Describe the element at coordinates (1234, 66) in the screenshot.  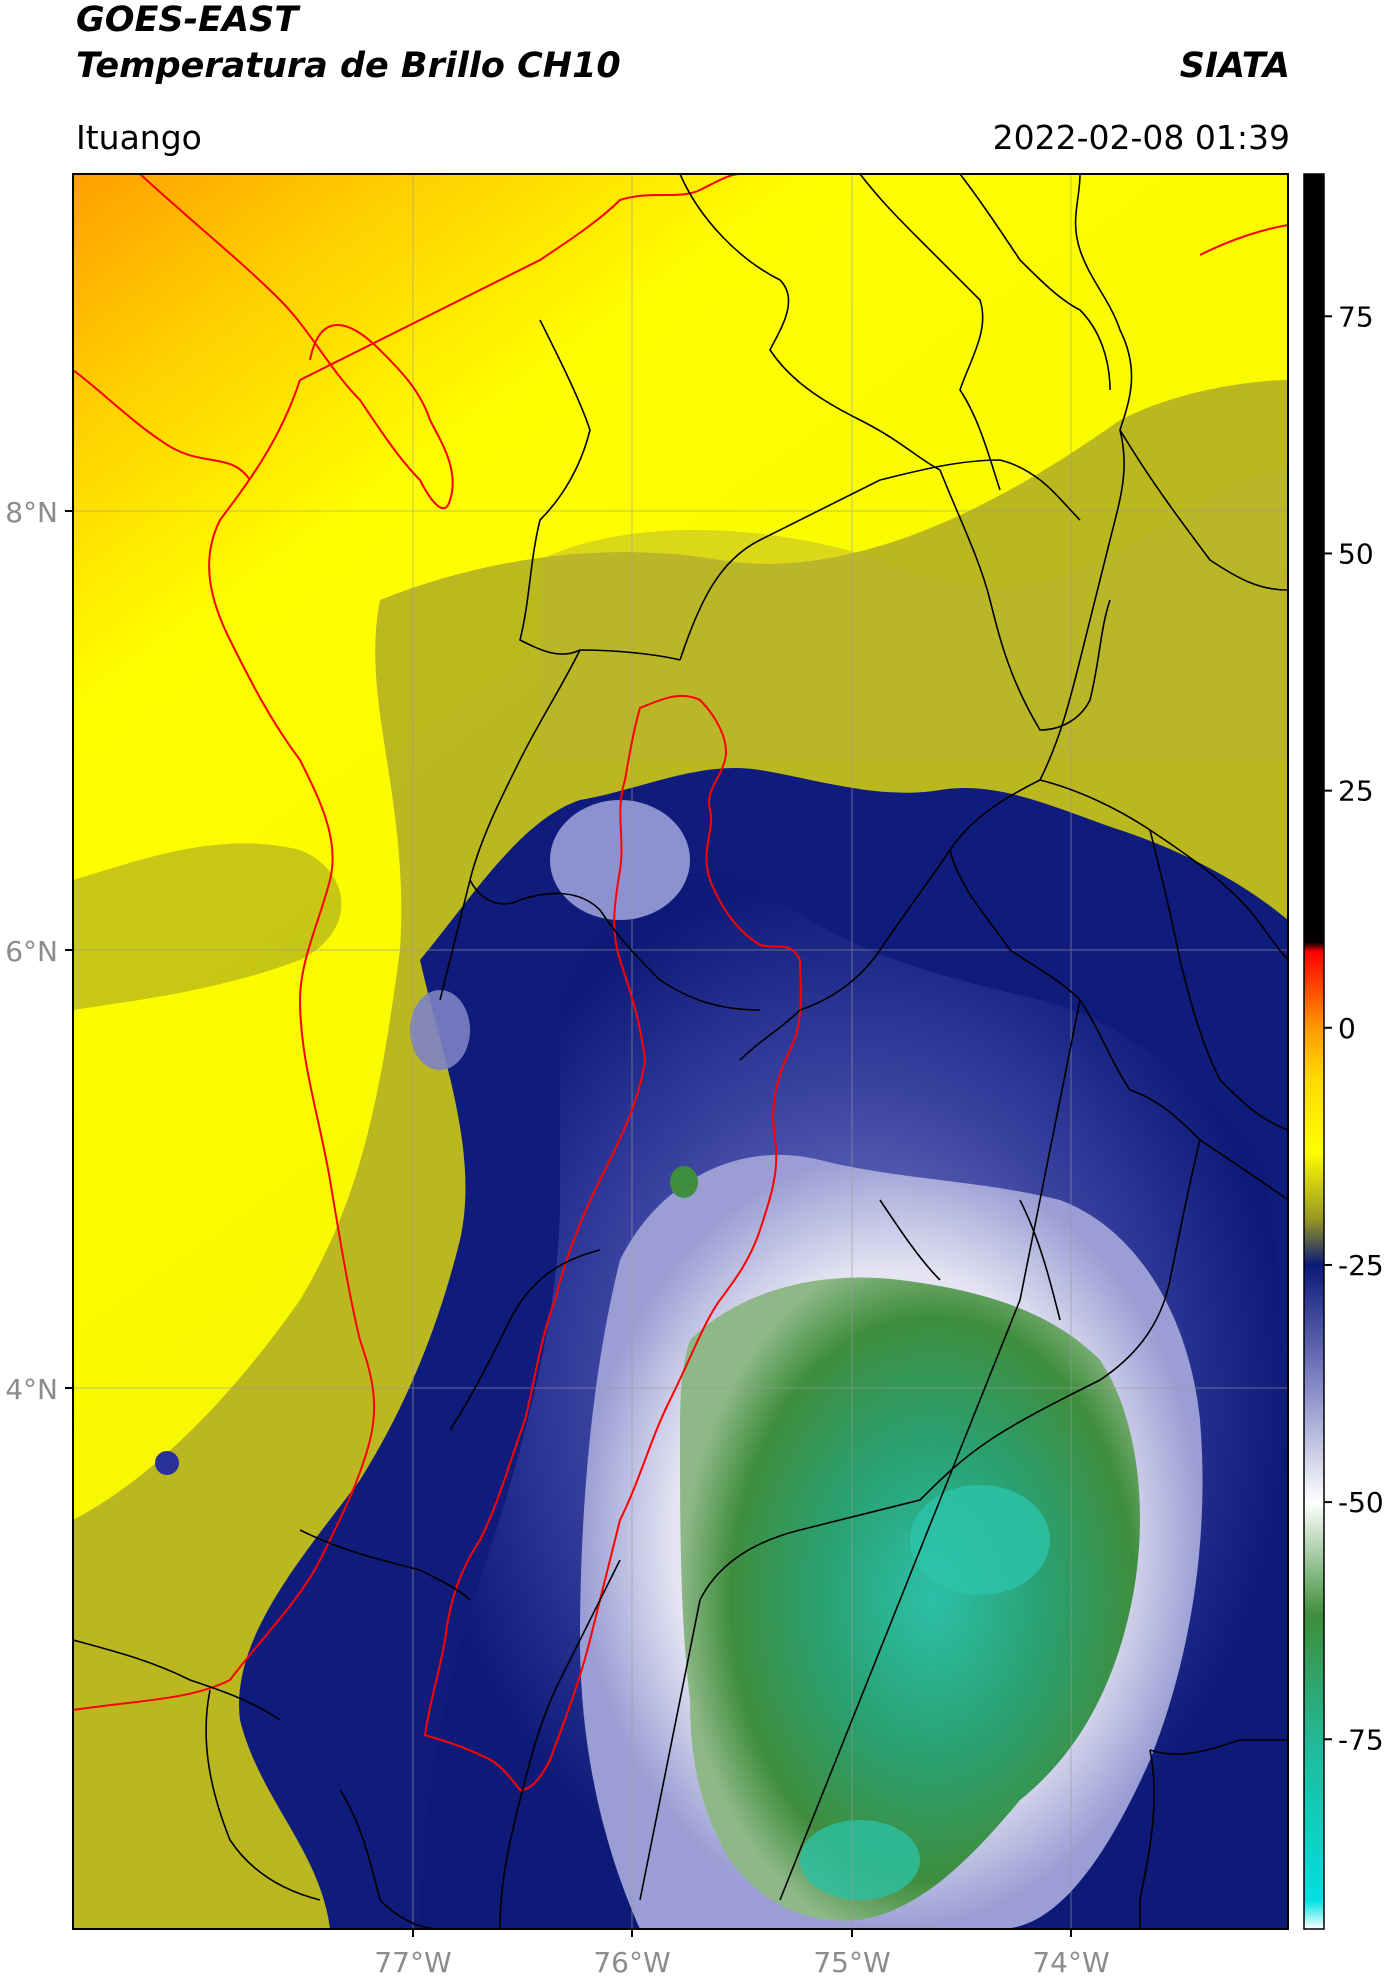
I see `brand-label: SIATA` at that location.